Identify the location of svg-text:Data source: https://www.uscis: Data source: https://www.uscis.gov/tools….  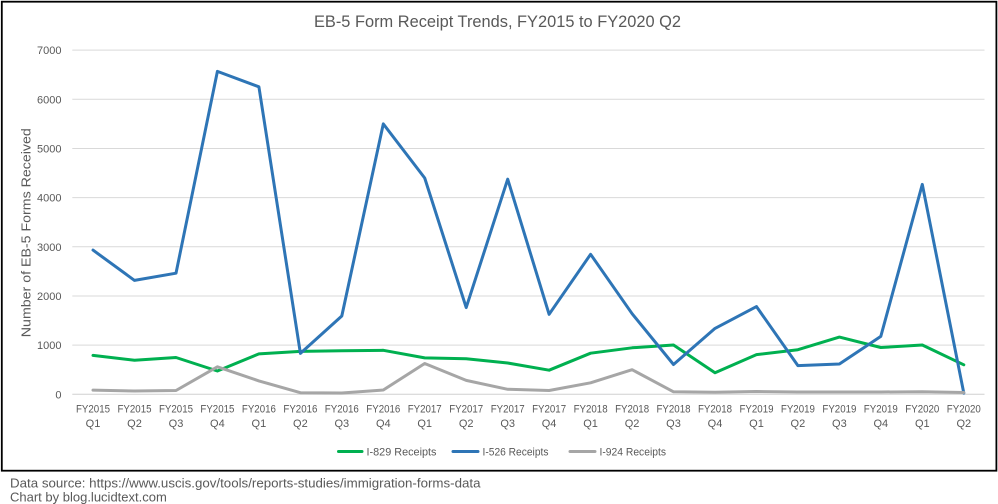
(245, 483).